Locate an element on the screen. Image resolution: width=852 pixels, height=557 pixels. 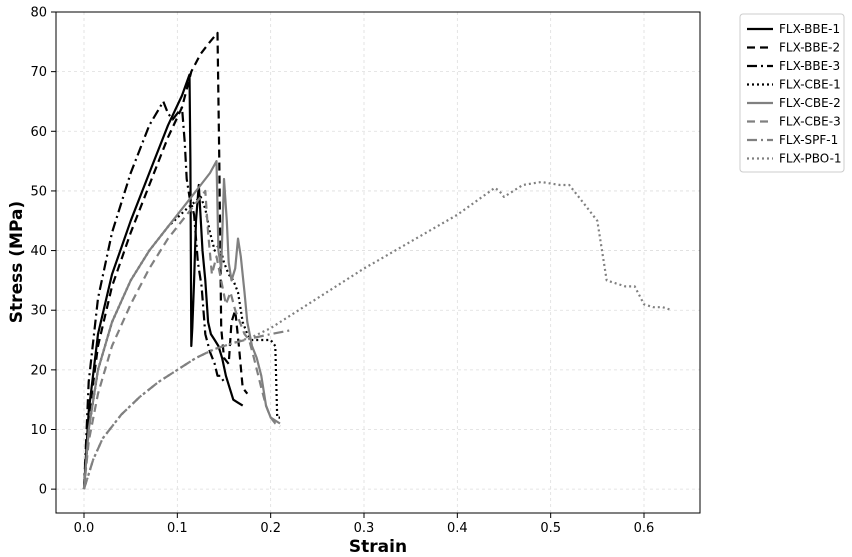
x-tick-label: 0.4 is located at coordinates (457, 528).